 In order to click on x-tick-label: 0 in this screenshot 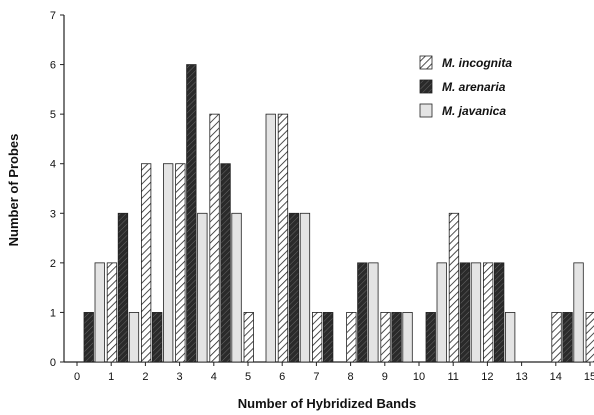, I will do `click(77, 377)`.